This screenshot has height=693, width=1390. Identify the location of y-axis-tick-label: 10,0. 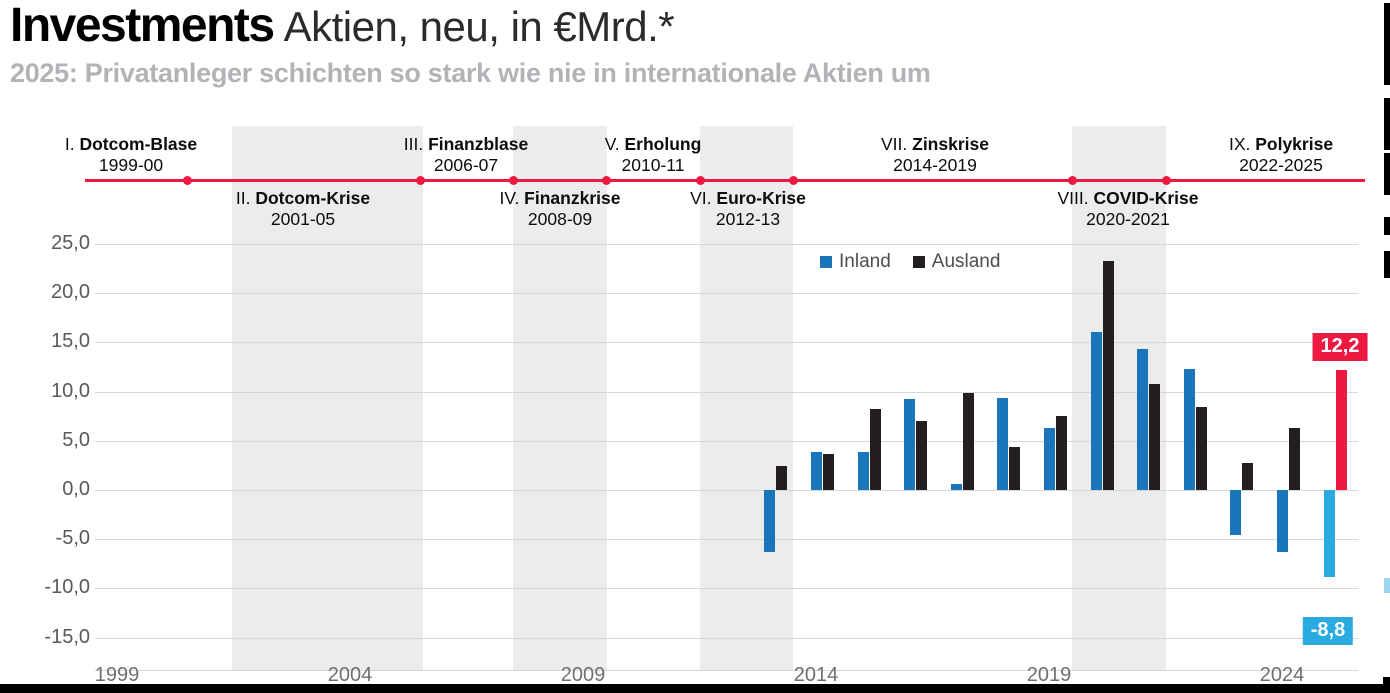
(70, 390).